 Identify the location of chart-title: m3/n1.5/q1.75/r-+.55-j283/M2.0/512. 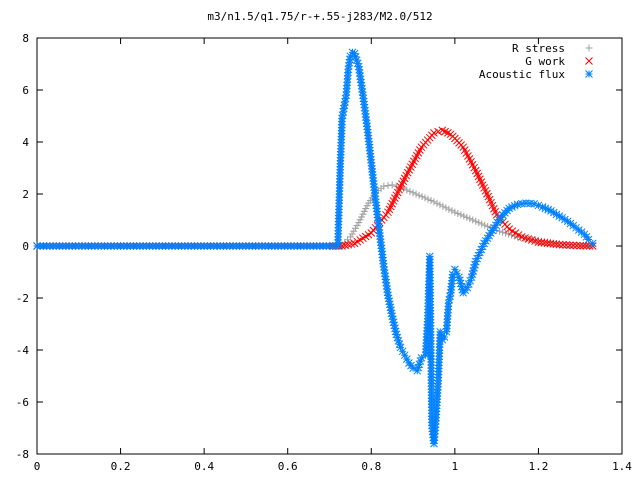
(319, 16).